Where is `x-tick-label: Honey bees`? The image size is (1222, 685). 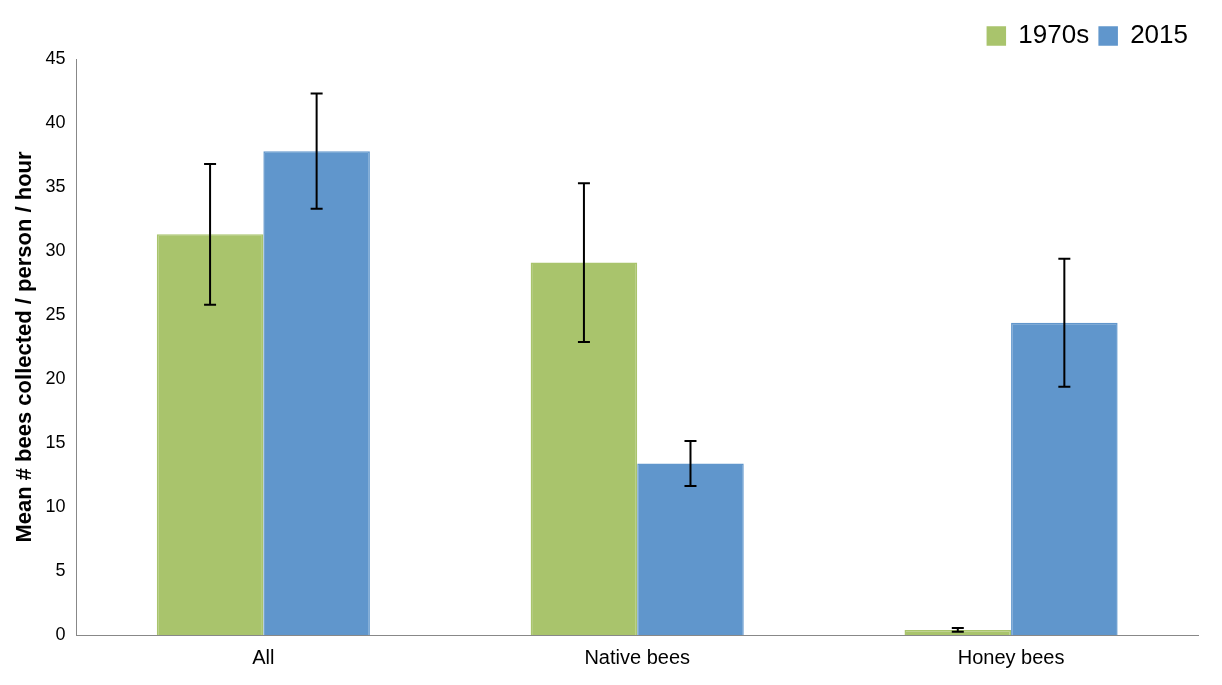
x-tick-label: Honey bees is located at coordinates (1011, 656).